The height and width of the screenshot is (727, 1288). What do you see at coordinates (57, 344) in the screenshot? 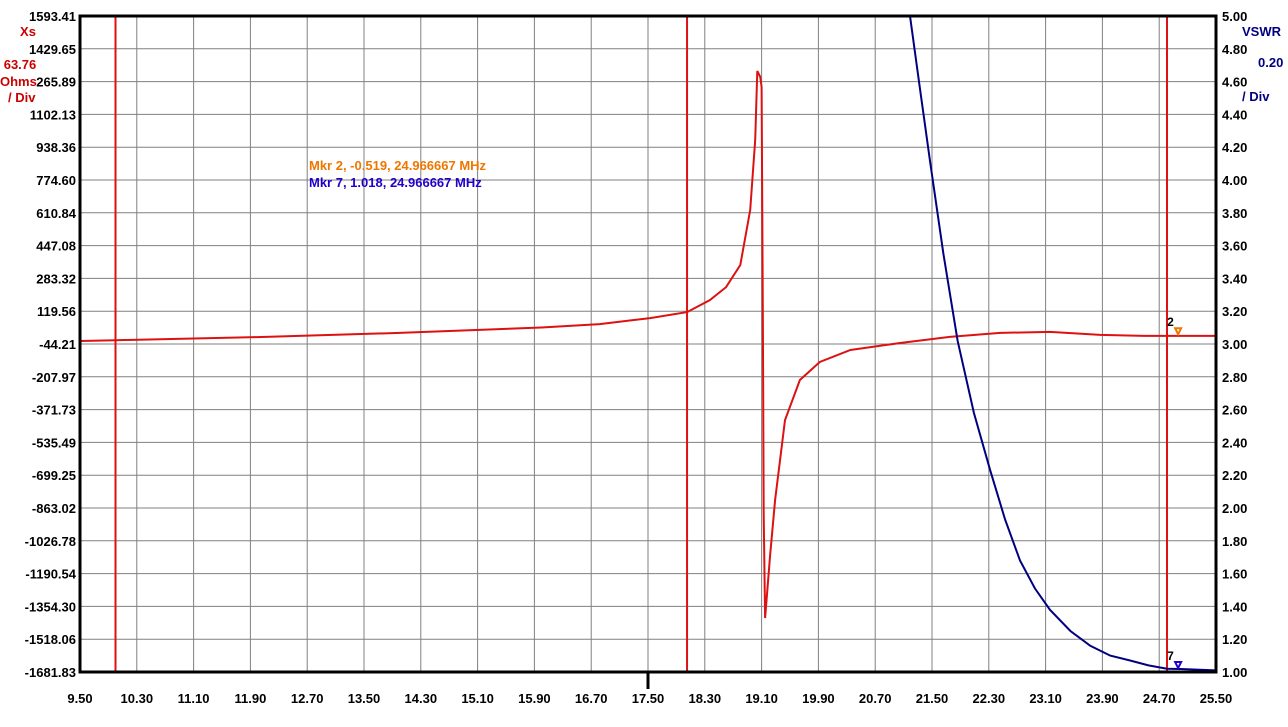
I see `left-tick-label: -44.21` at bounding box center [57, 344].